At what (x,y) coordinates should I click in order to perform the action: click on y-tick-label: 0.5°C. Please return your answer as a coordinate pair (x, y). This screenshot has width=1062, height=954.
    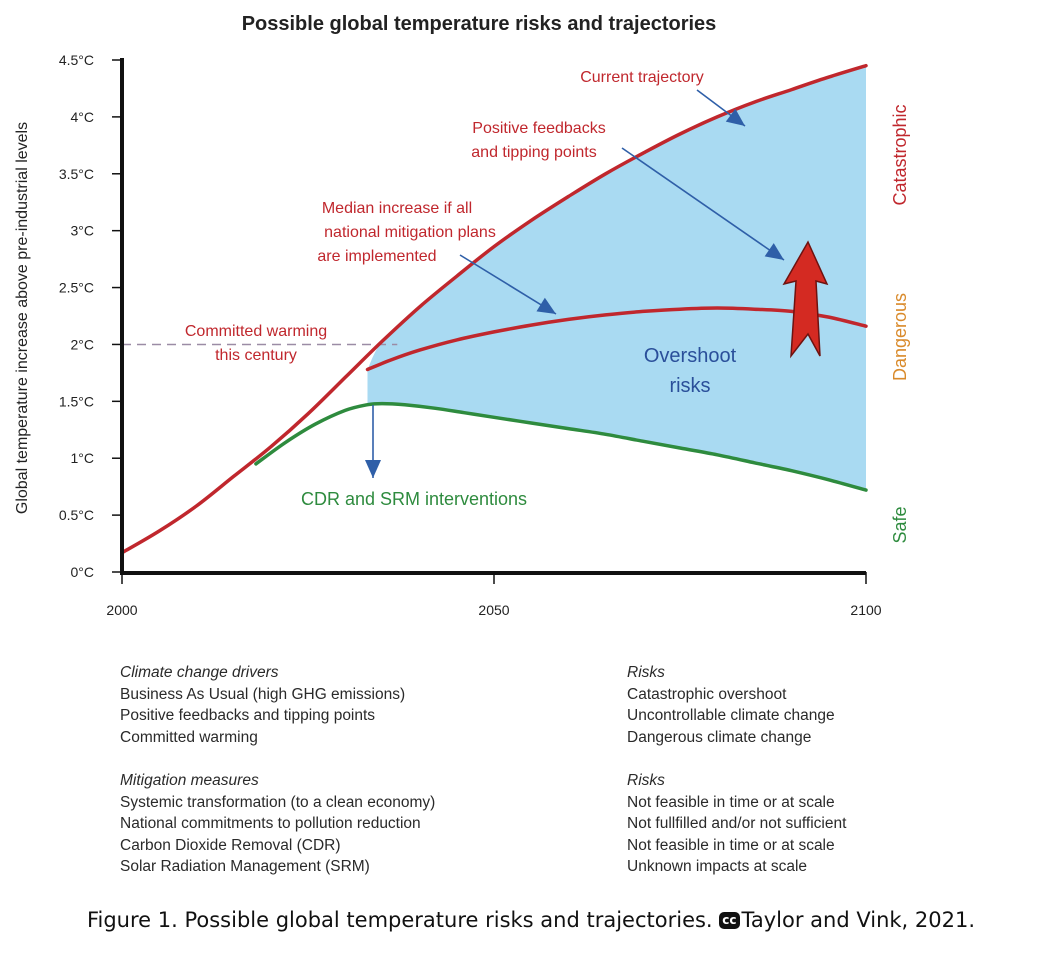
    Looking at the image, I should click on (76, 515).